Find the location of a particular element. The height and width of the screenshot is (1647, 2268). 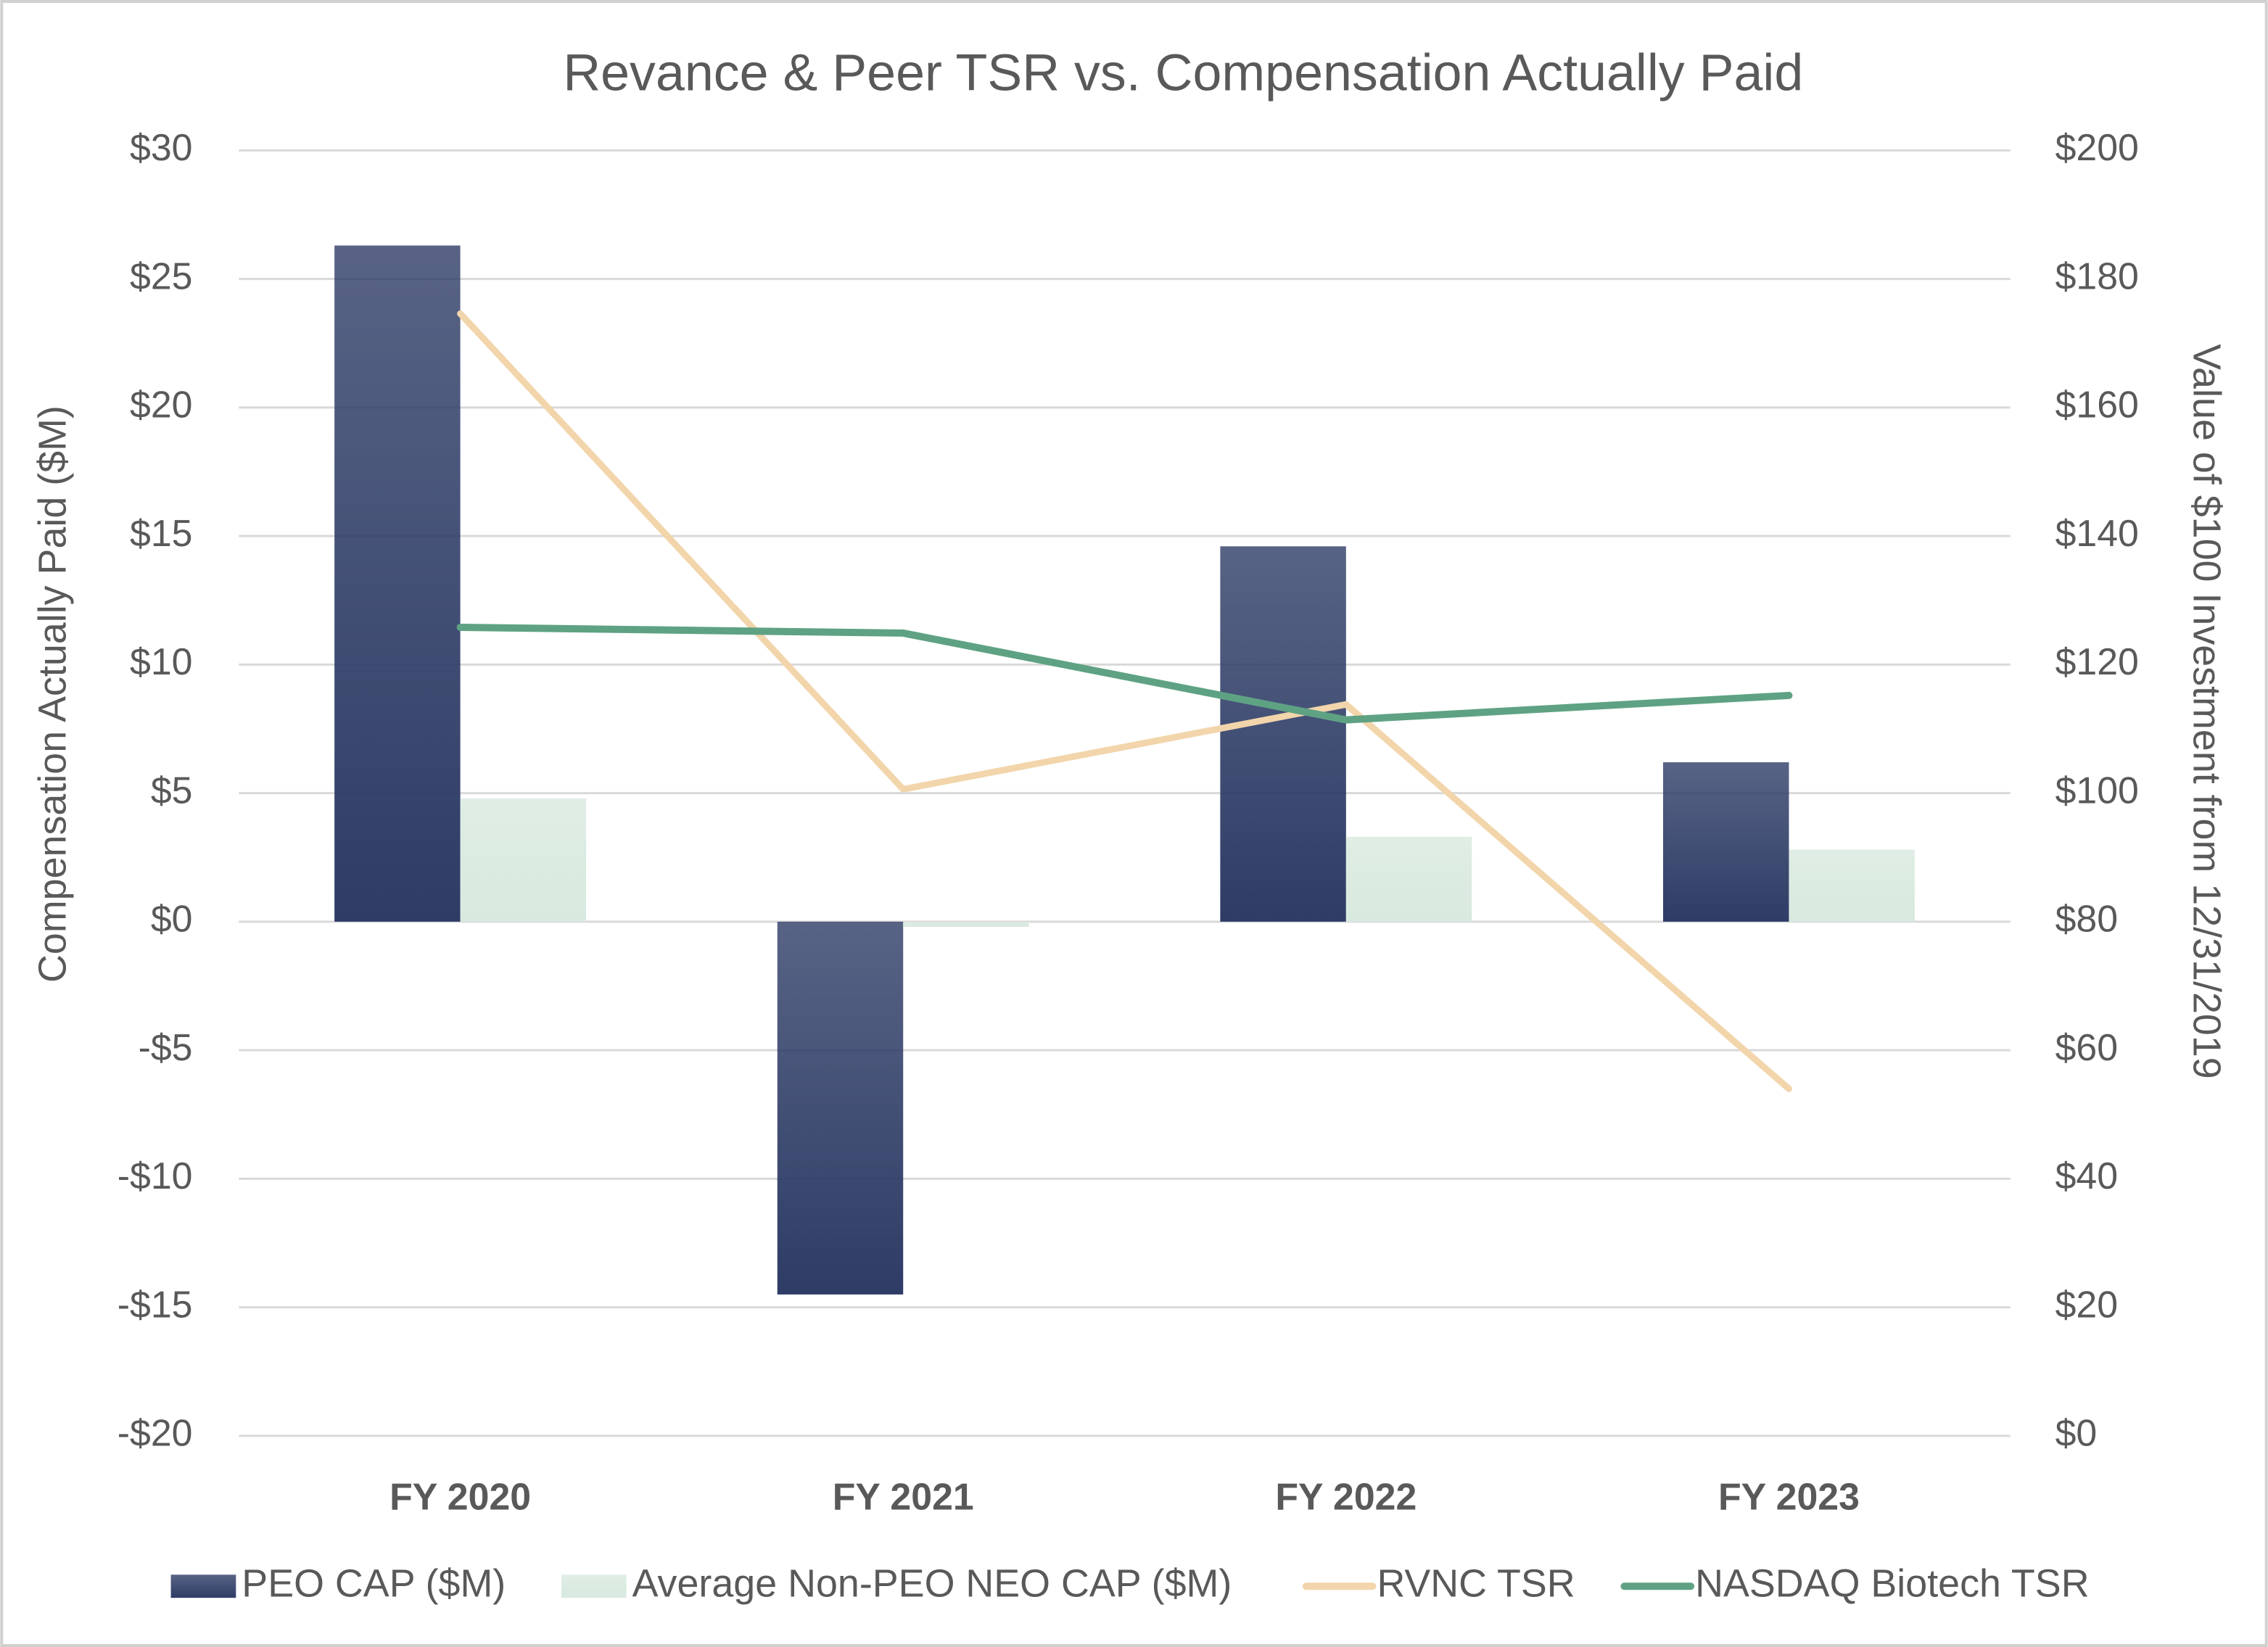

y-tick-label: $0 is located at coordinates (172, 919).